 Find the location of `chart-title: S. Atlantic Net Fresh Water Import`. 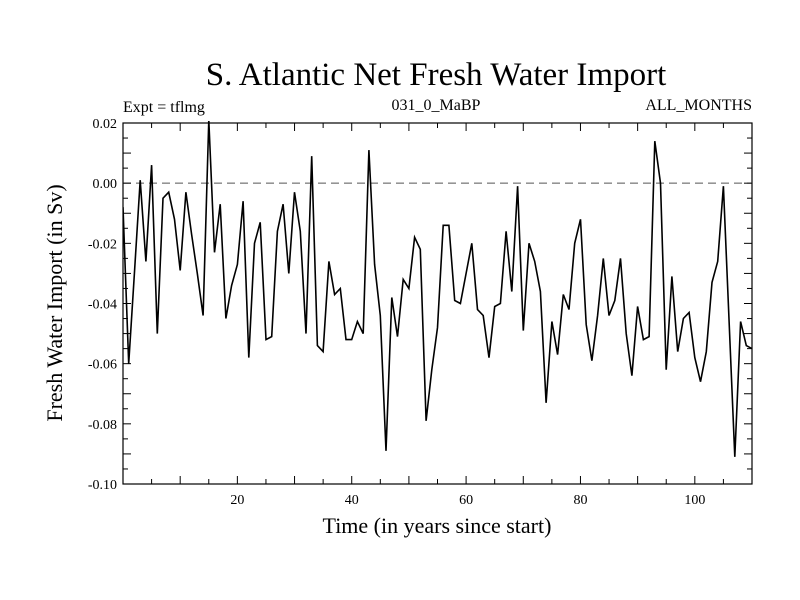

chart-title: S. Atlantic Net Fresh Water Import is located at coordinates (436, 75).